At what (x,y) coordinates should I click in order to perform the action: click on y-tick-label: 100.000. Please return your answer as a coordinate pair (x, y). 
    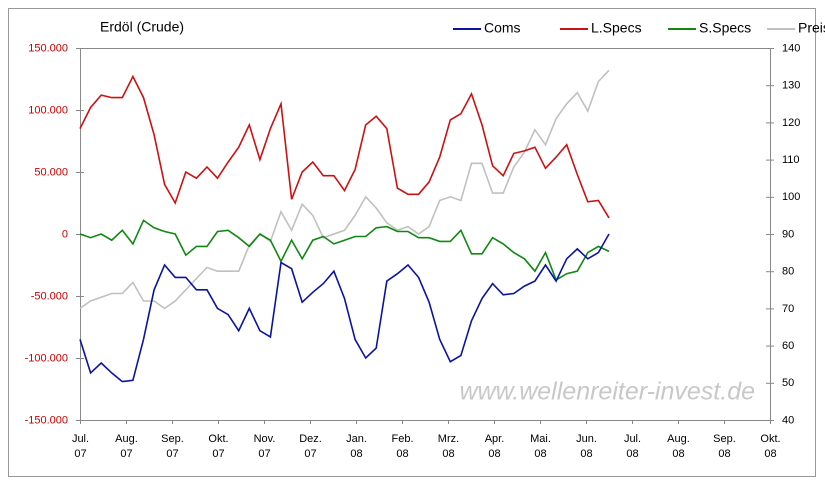
    Looking at the image, I should click on (48, 110).